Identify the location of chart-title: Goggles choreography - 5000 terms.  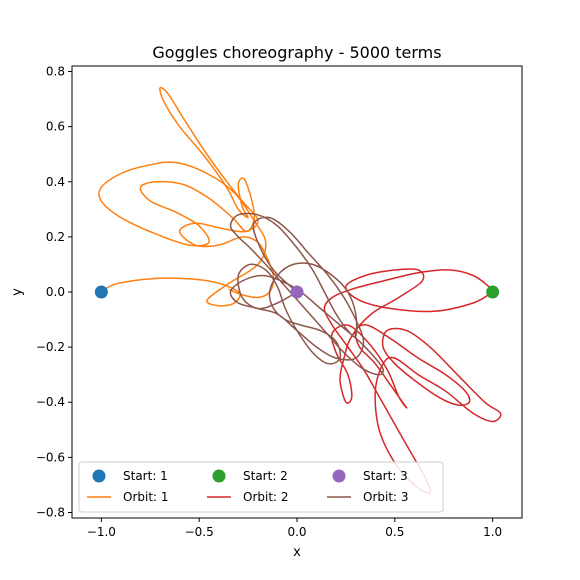
(296, 52).